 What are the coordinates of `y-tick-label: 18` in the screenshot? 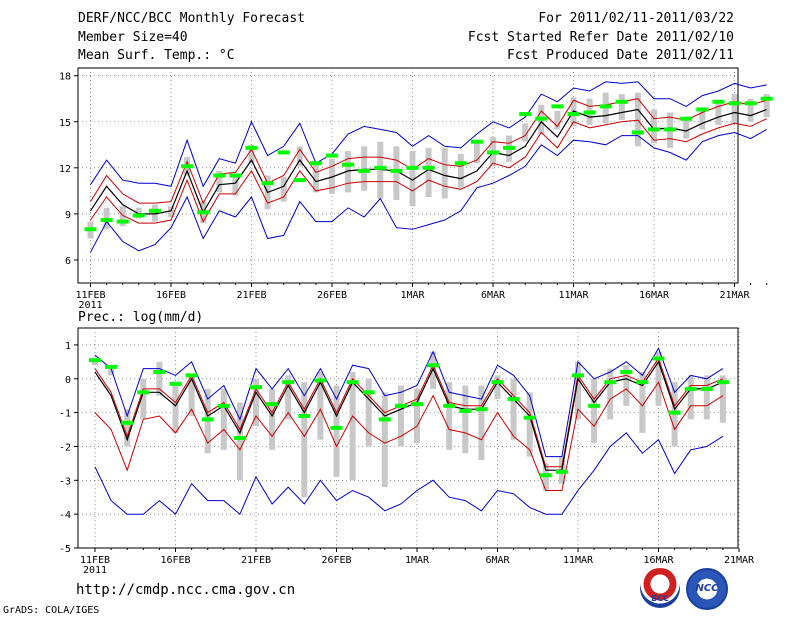 It's located at (65, 77).